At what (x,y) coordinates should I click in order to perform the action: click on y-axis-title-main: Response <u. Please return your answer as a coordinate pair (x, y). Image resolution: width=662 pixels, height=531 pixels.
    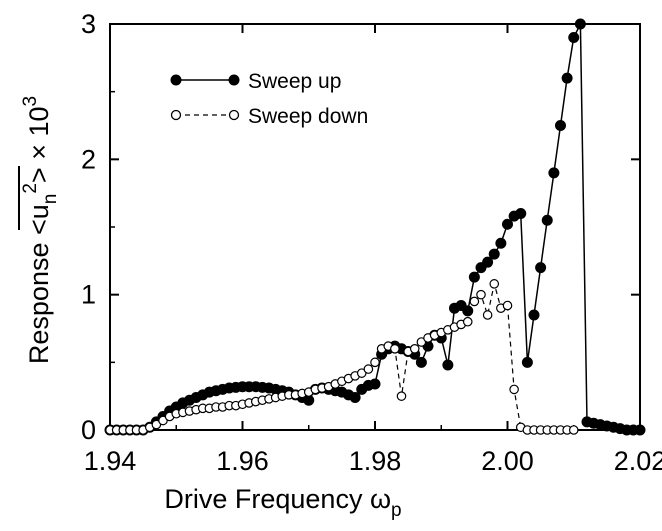
    Looking at the image, I should click on (39, 284).